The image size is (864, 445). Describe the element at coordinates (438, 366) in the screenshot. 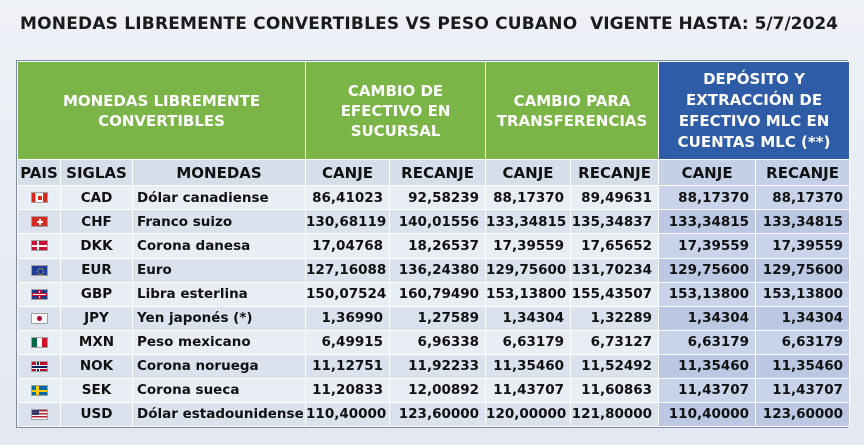

I see `cash-recanje-value: 11,92233` at that location.